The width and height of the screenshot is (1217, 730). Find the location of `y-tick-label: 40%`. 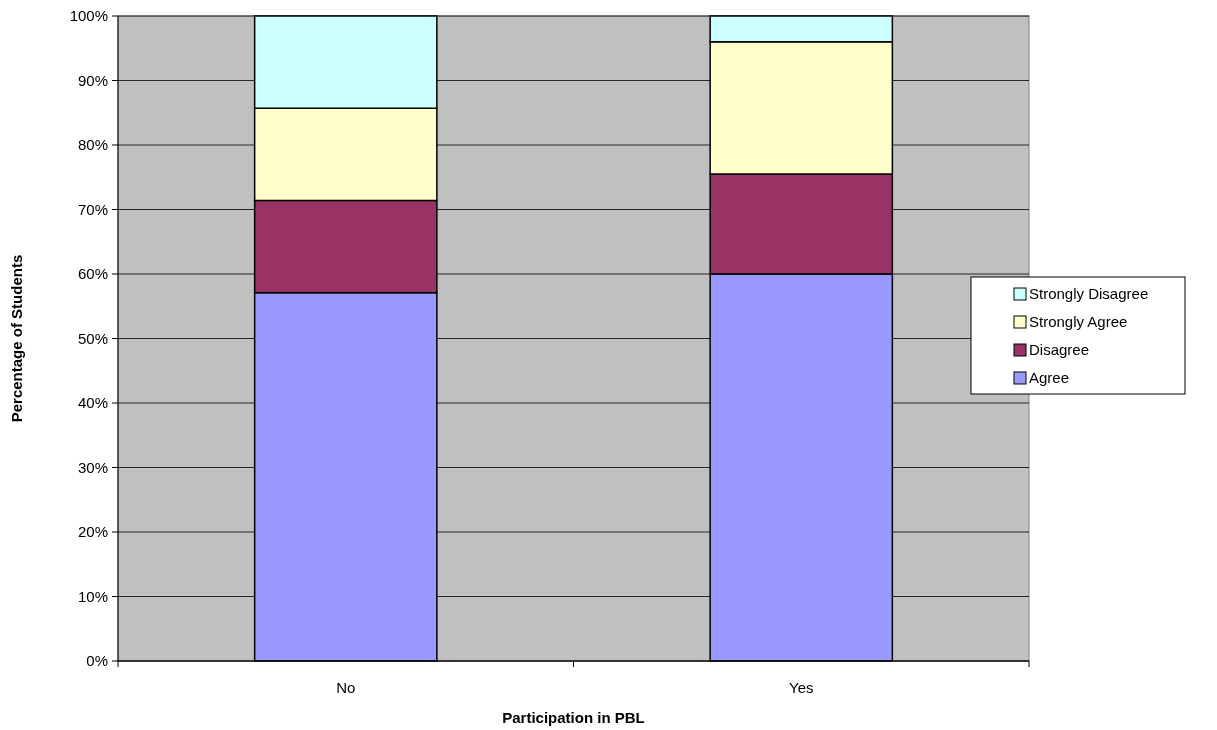

y-tick-label: 40% is located at coordinates (92, 403).